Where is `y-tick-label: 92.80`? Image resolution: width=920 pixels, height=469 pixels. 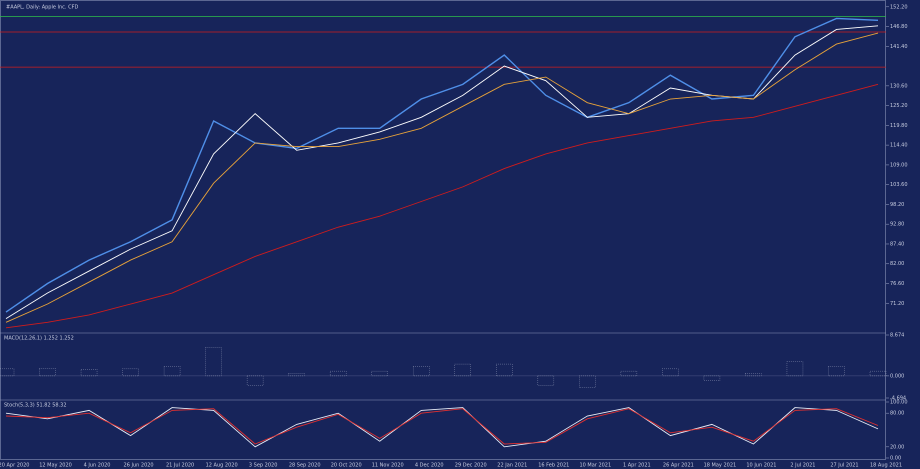 y-tick-label: 92.80 is located at coordinates (897, 225).